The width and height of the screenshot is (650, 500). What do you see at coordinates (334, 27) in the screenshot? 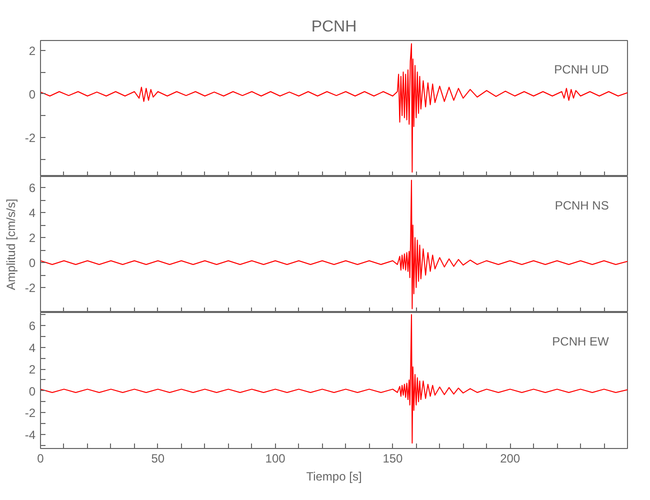
I see `chart-title: PCNH` at bounding box center [334, 27].